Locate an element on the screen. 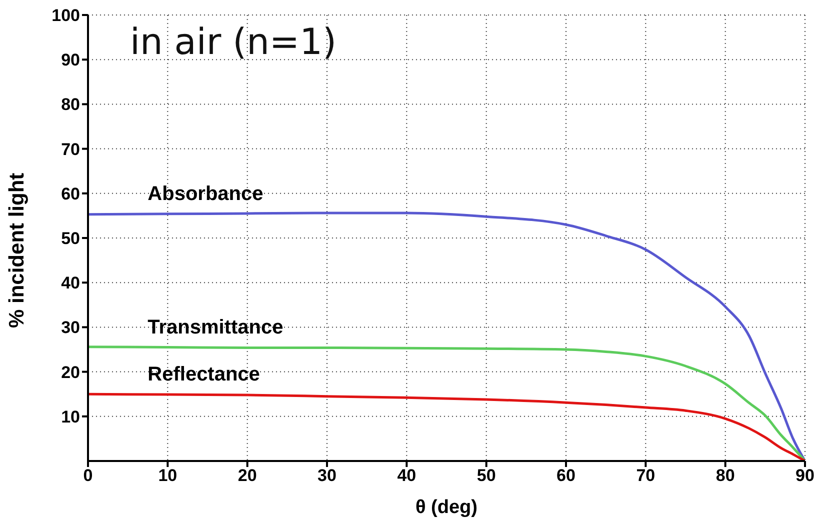 This screenshot has width=829, height=531. x-axis-title: θ (deg) is located at coordinates (447, 507).